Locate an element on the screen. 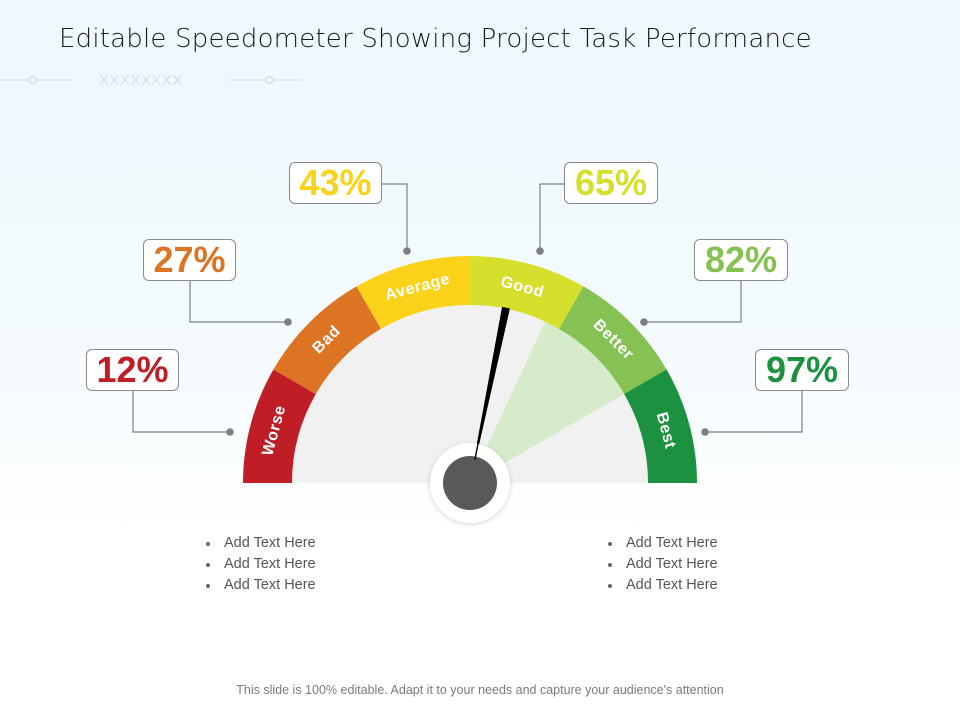 The height and width of the screenshot is (720, 960). percent-value-better: 82% is located at coordinates (741, 259).